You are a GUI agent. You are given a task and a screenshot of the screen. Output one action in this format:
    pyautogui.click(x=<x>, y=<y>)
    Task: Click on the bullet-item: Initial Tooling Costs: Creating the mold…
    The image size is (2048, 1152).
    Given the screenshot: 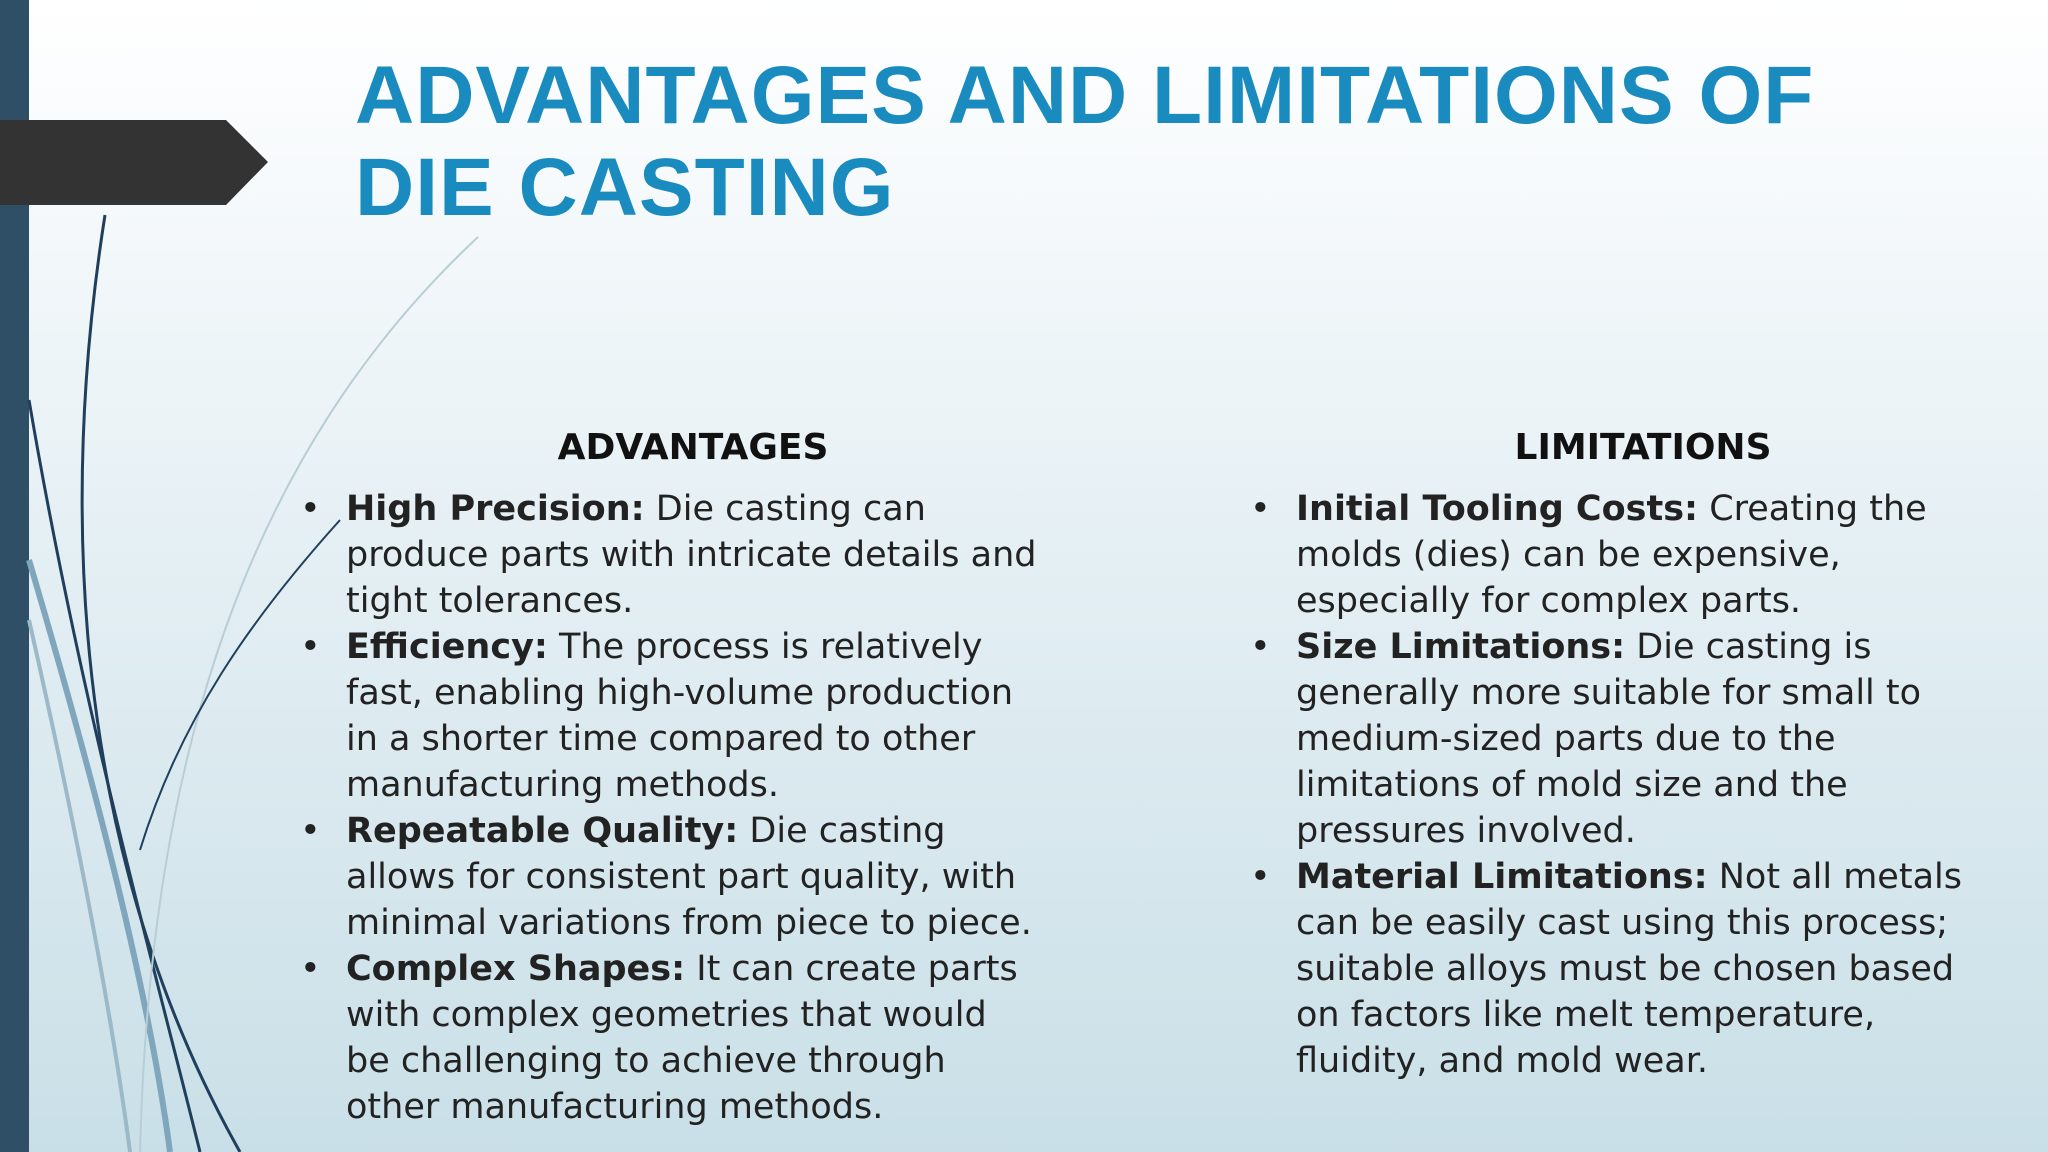 What is the action you would take?
    pyautogui.click(x=1620, y=555)
    